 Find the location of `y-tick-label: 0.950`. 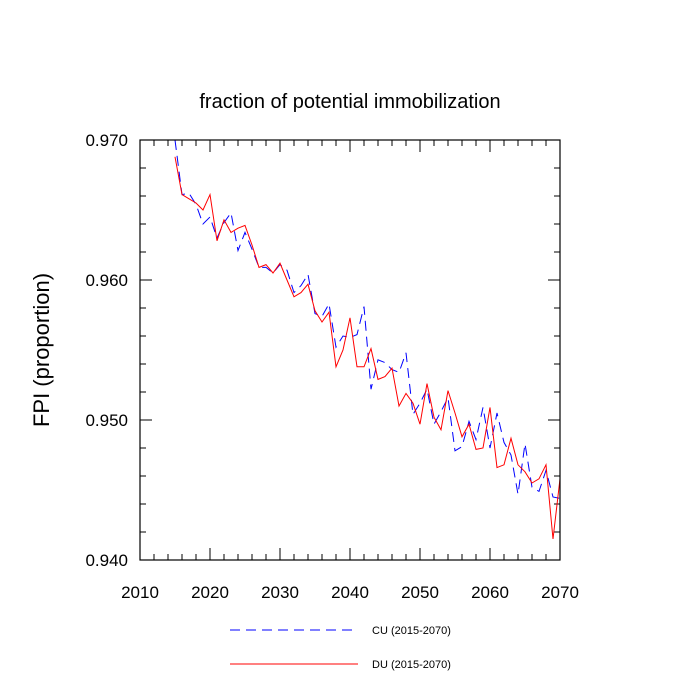

y-tick-label: 0.950 is located at coordinates (106, 420).